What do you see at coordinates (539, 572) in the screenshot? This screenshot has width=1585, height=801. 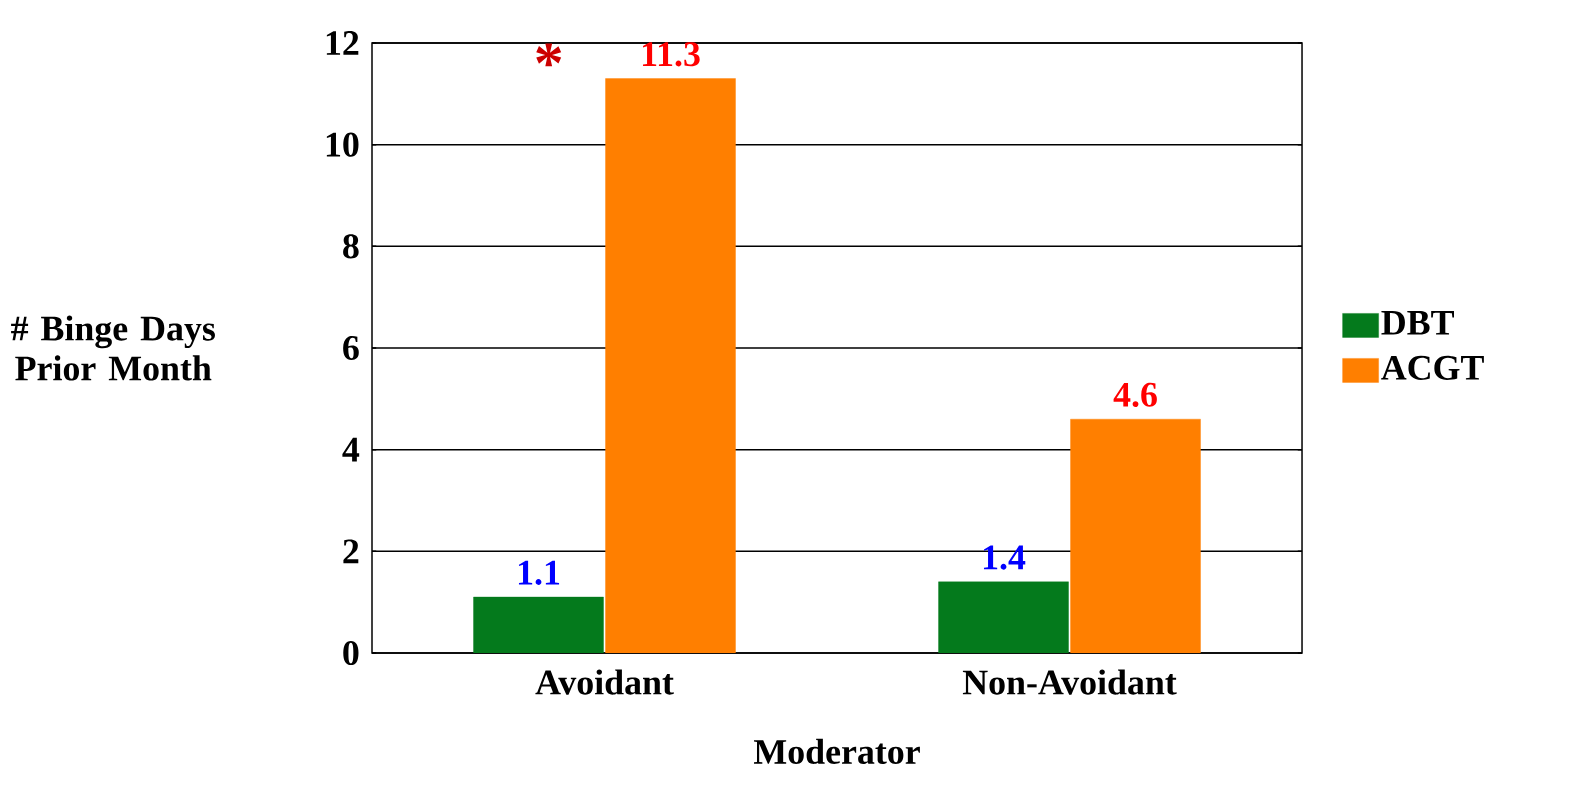 I see `data-label: 1.1` at bounding box center [539, 572].